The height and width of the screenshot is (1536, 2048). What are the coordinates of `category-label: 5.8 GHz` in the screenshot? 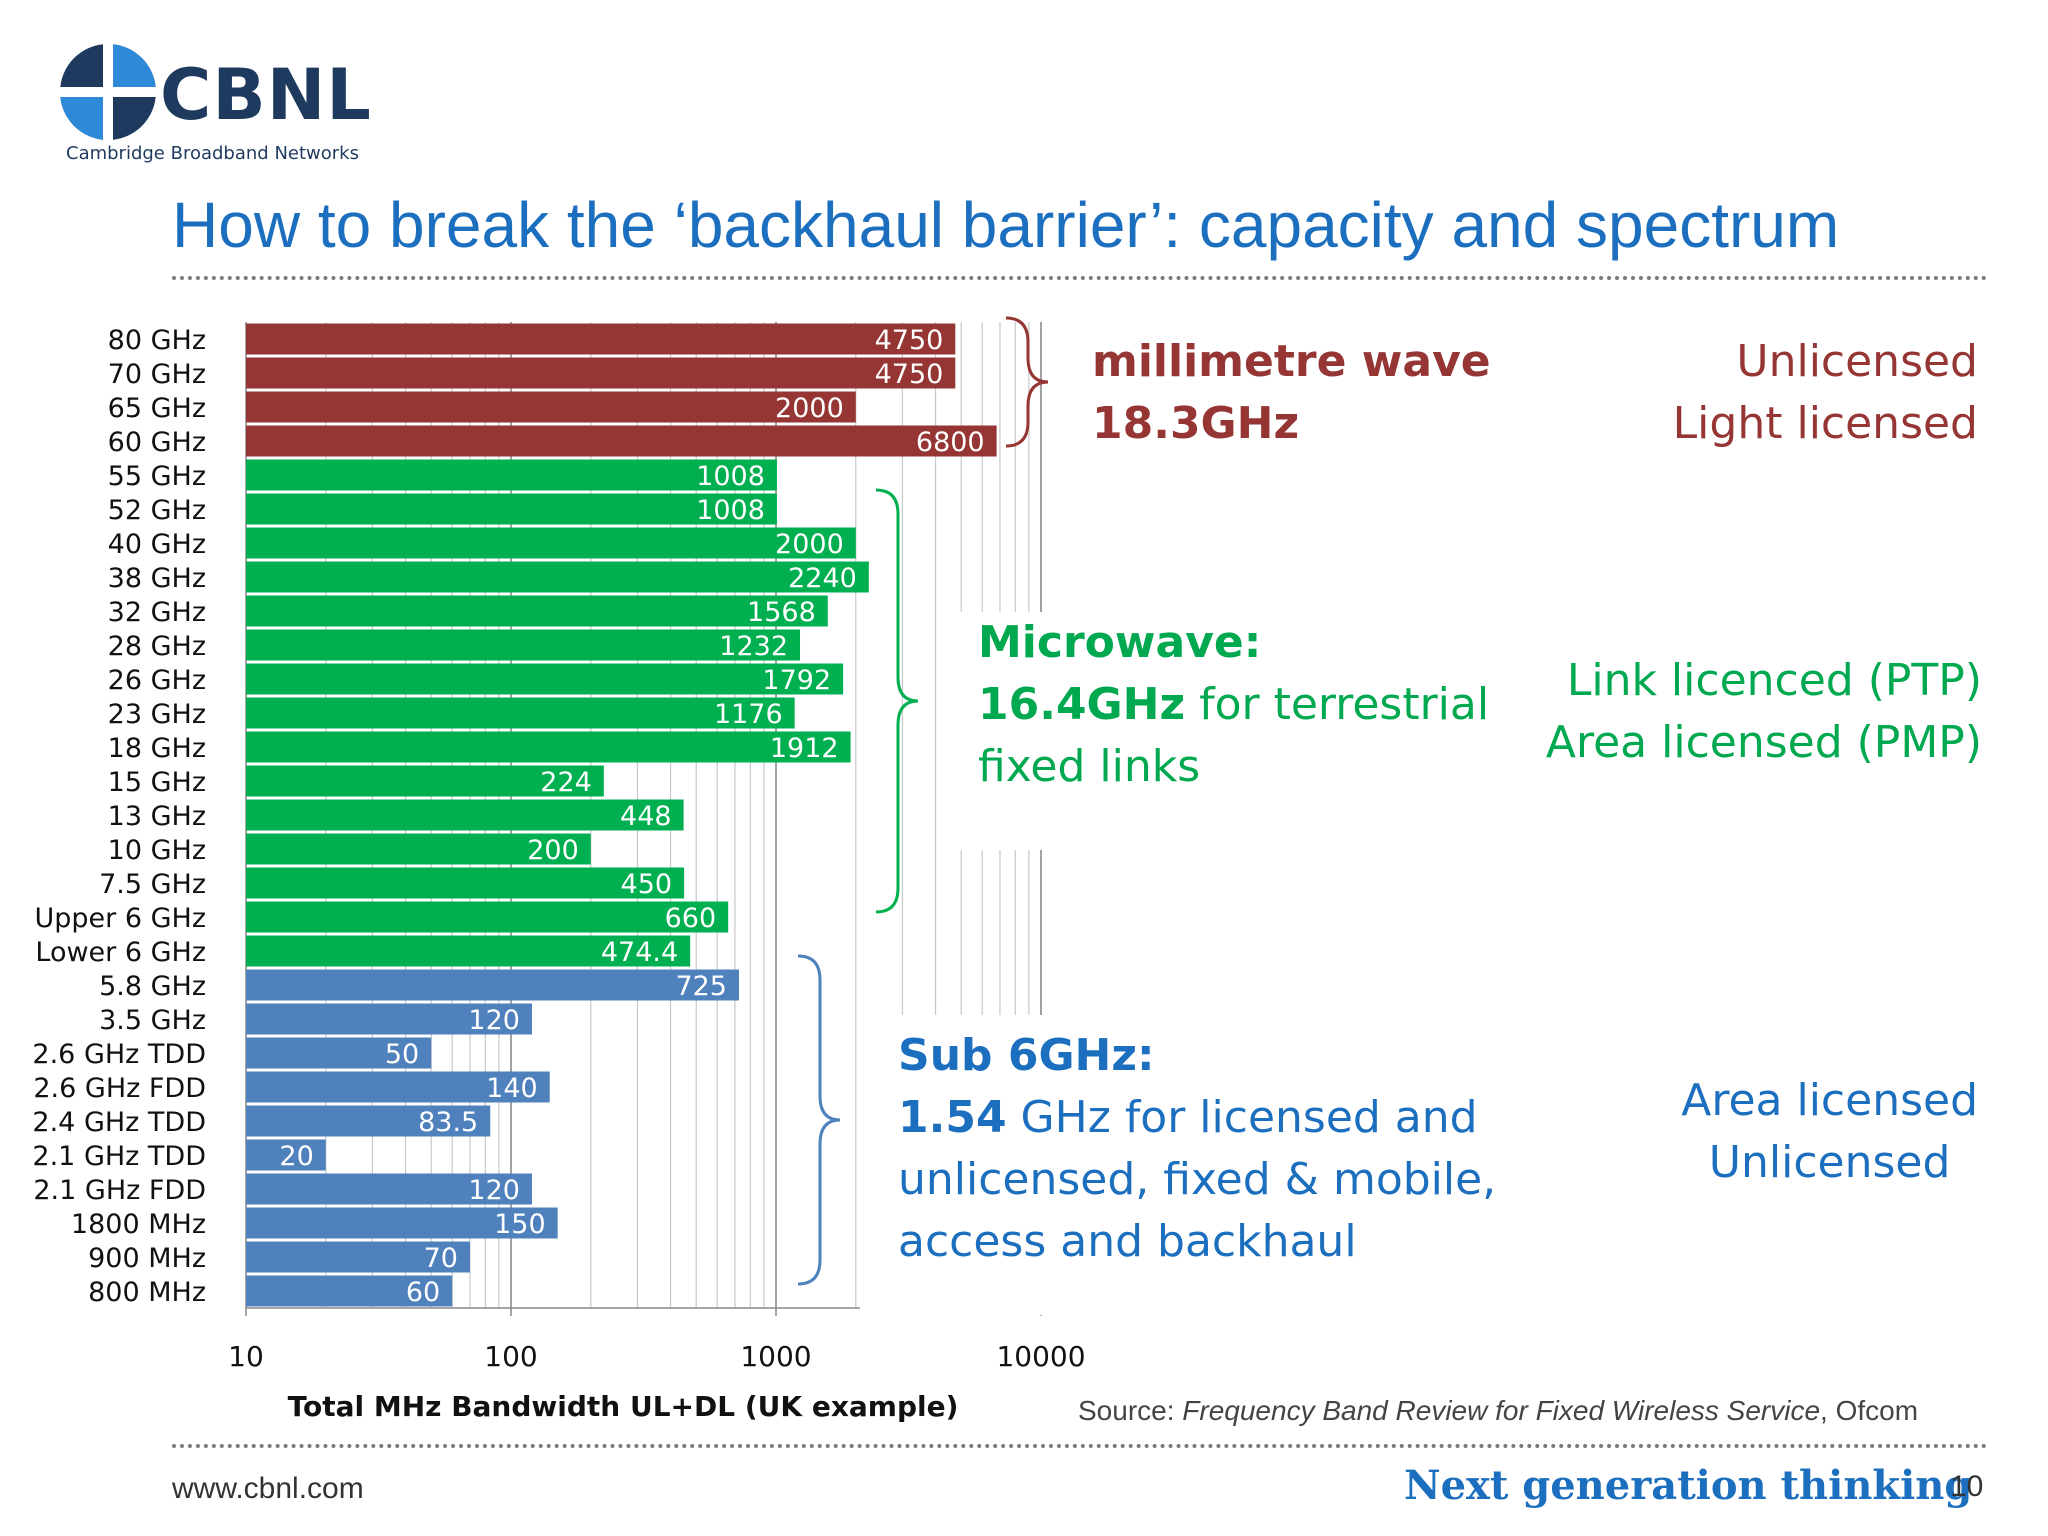 It's located at (152, 986).